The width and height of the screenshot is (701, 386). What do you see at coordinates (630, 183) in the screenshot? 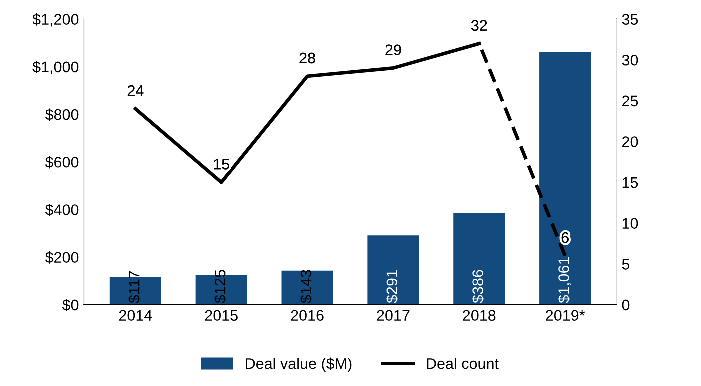
I see `y2-tick-label: 15` at bounding box center [630, 183].